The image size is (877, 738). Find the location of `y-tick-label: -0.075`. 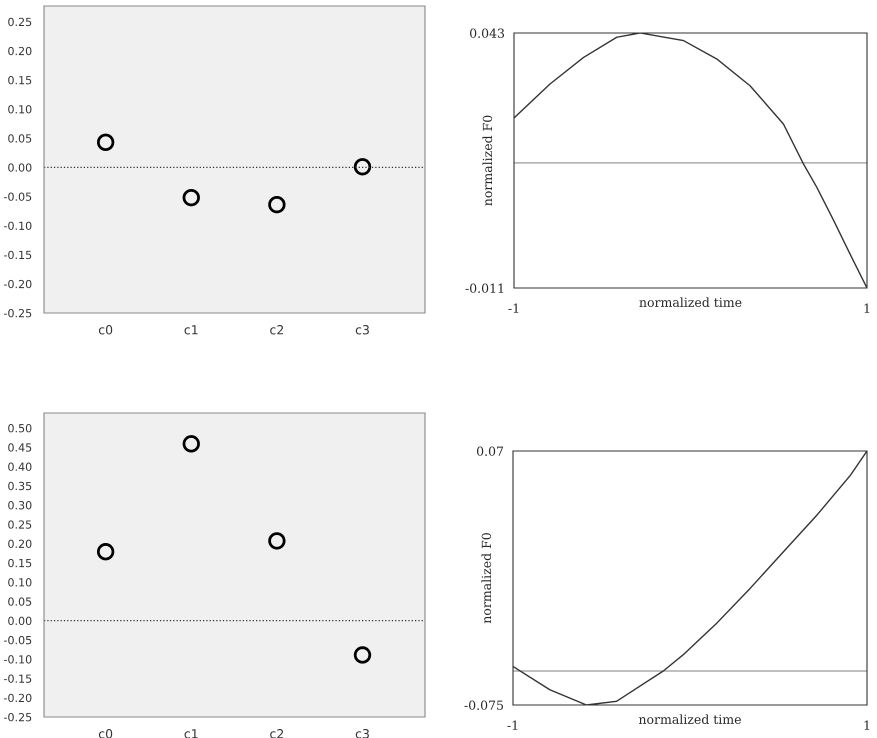

y-tick-label: -0.075 is located at coordinates (484, 705).